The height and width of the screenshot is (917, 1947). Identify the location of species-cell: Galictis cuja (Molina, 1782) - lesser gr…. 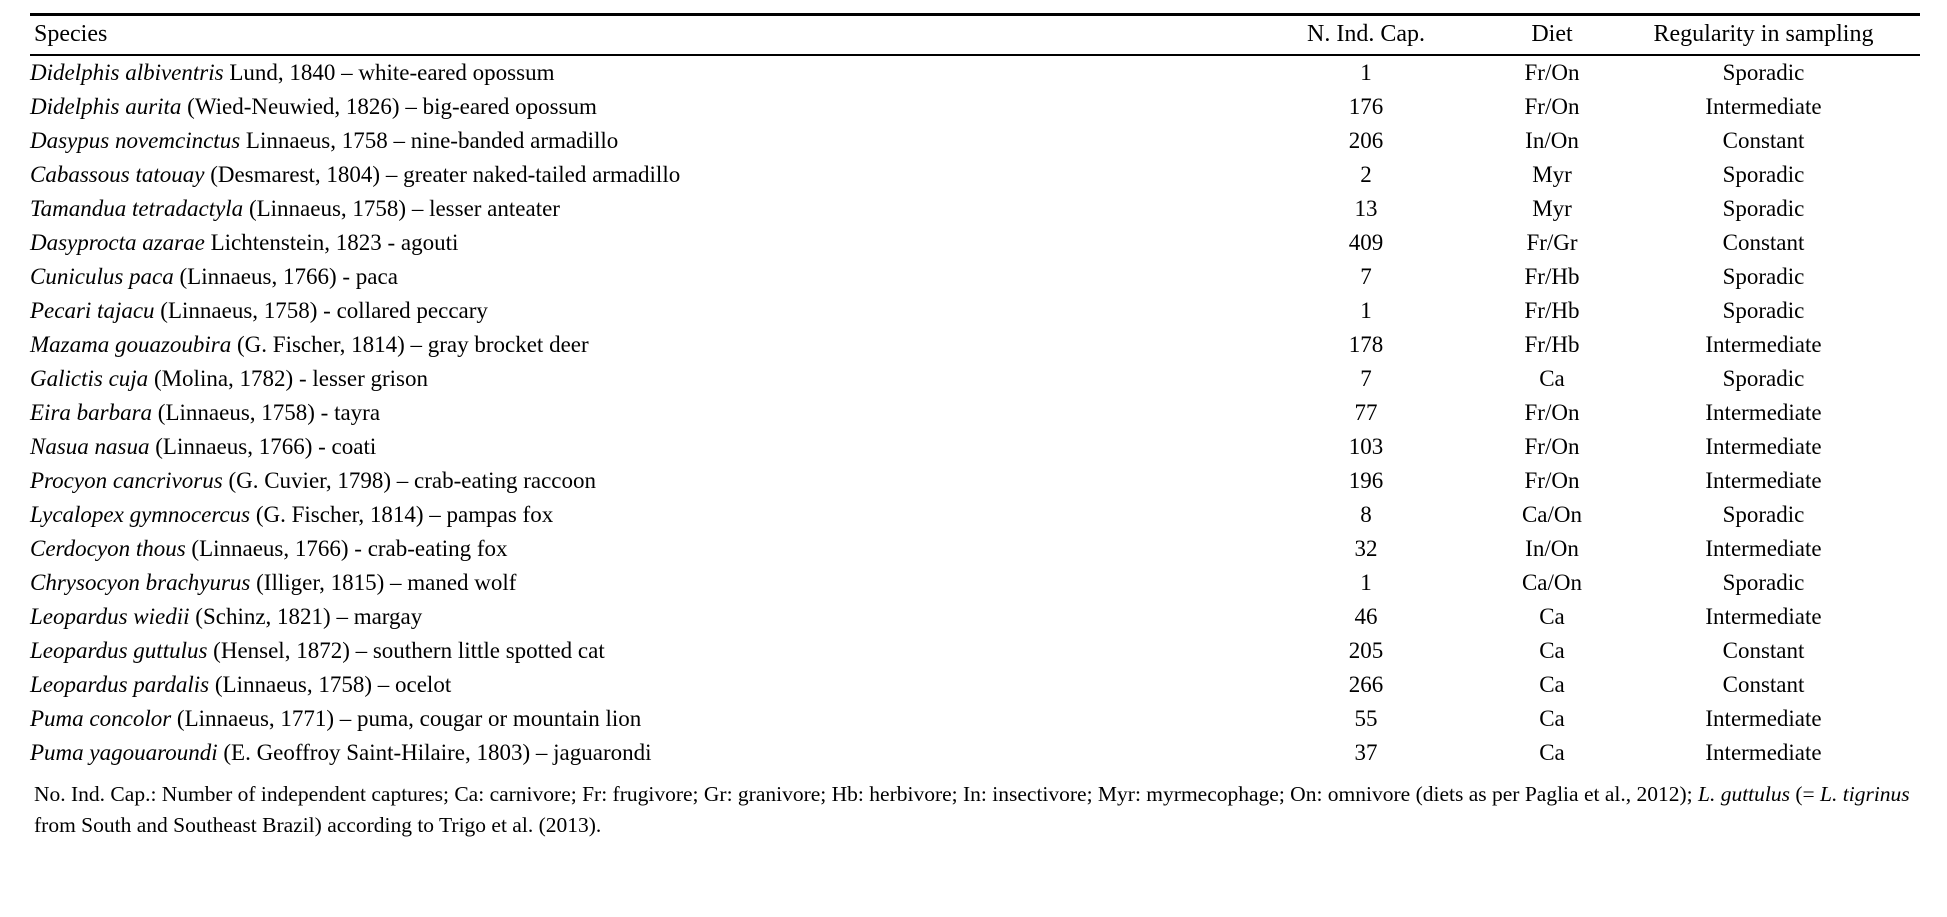
(632, 379).